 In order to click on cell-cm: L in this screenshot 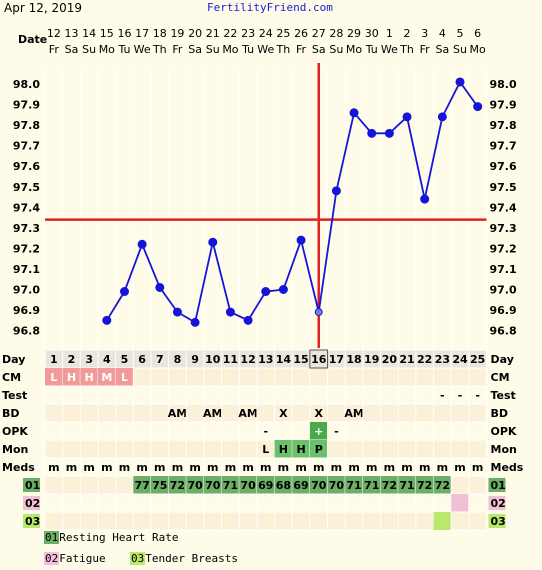, I will do `click(53, 377)`.